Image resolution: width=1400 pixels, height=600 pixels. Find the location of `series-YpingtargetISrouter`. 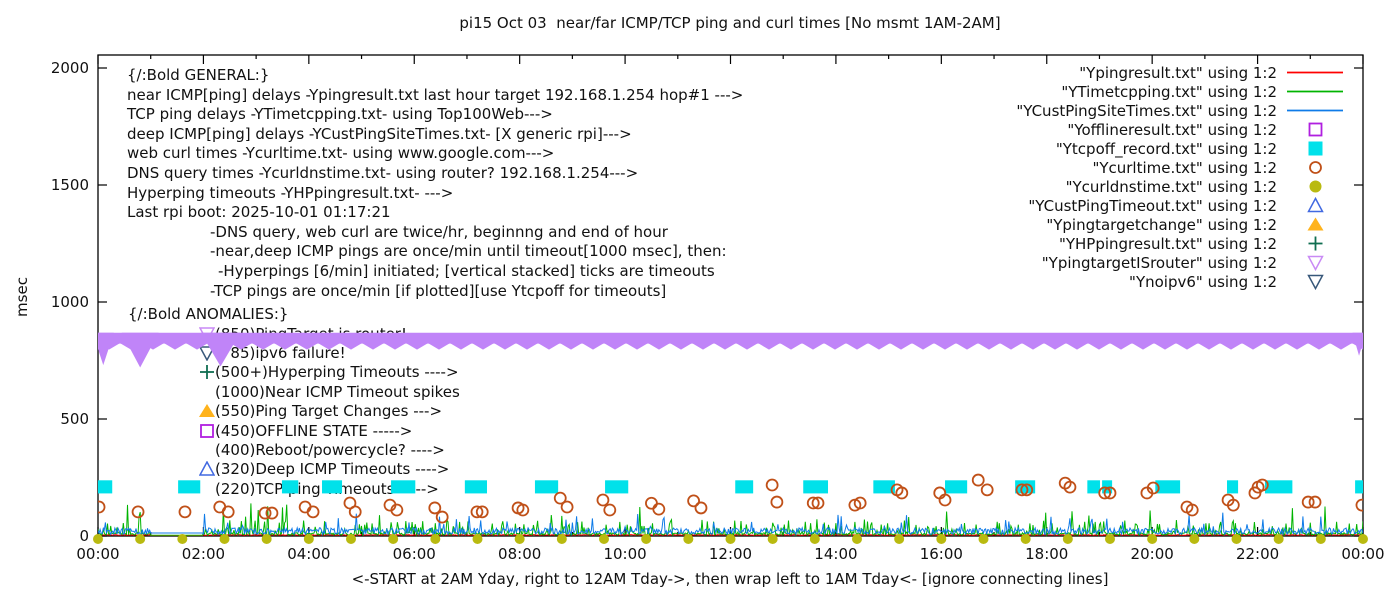

series-YpingtargetISrouter is located at coordinates (730, 350).